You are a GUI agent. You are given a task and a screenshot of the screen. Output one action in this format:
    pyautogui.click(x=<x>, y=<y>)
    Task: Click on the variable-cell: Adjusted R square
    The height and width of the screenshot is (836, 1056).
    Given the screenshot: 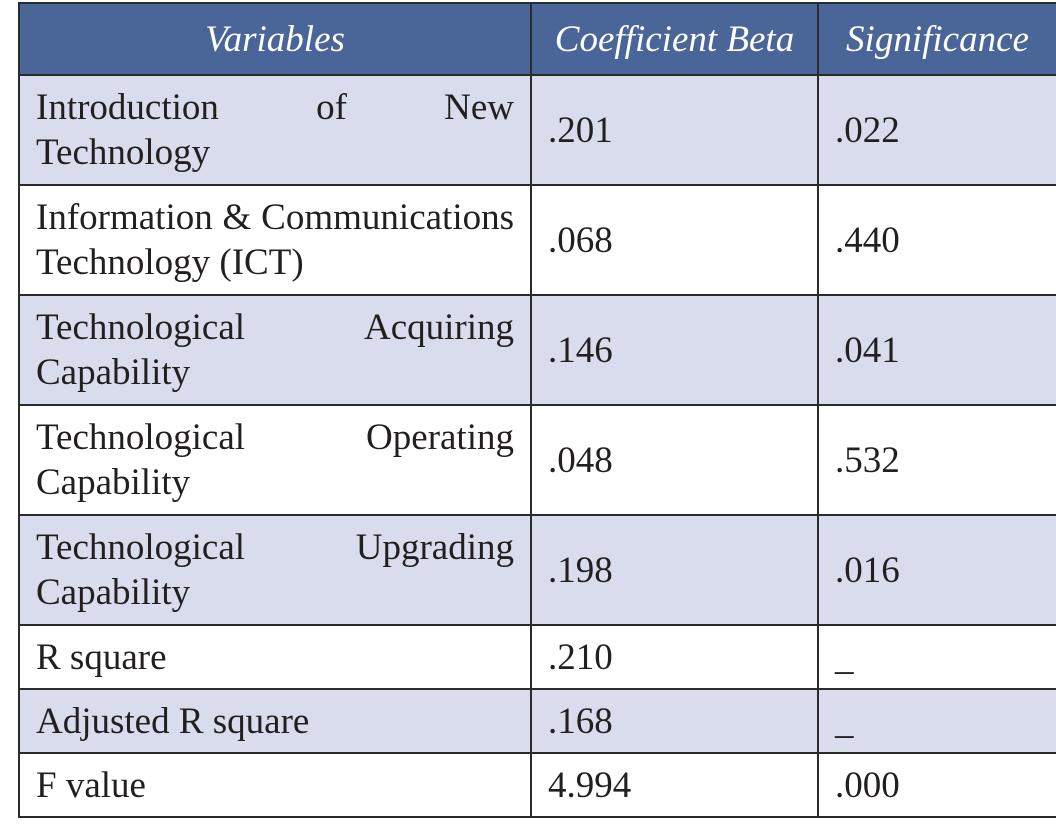 What is the action you would take?
    pyautogui.click(x=275, y=721)
    